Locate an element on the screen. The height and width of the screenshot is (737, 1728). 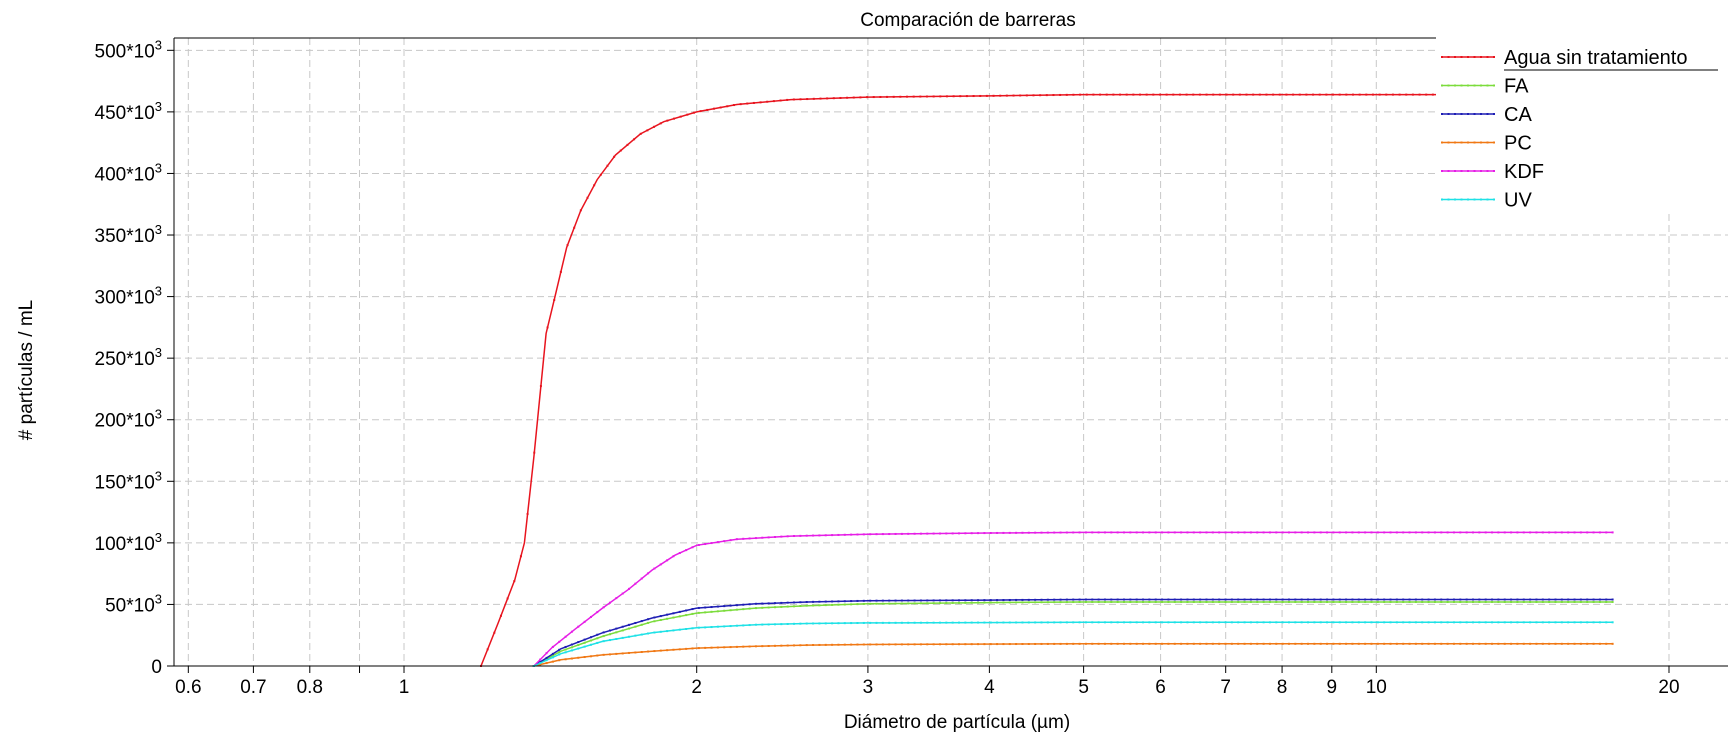
x-tick-label: 5 is located at coordinates (1083, 687).